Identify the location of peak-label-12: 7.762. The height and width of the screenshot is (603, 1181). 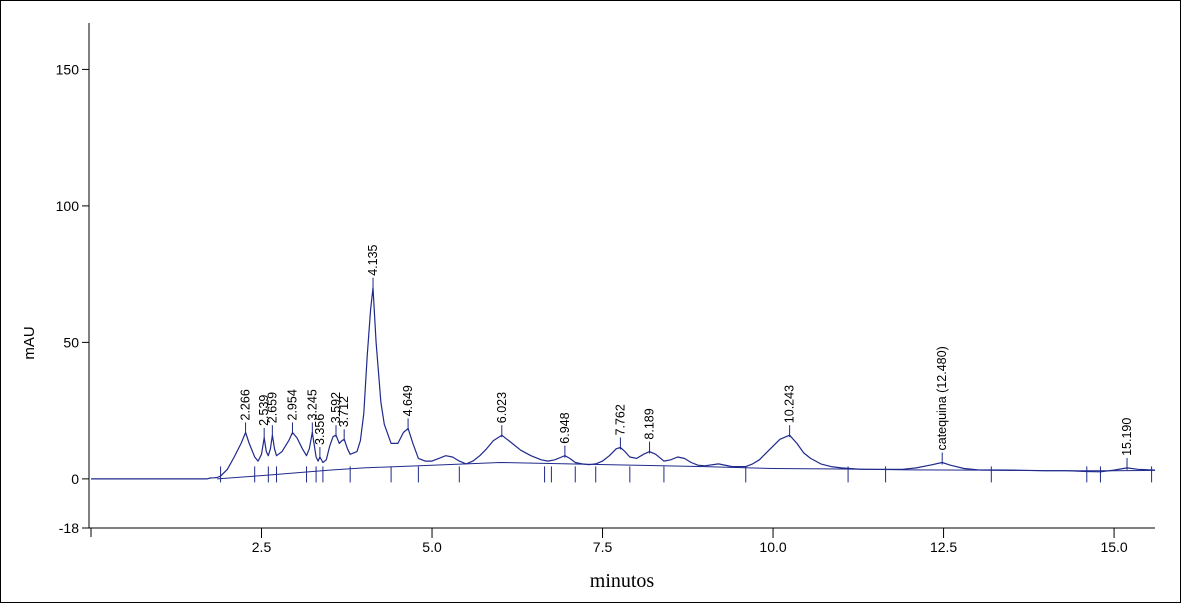
(620, 419).